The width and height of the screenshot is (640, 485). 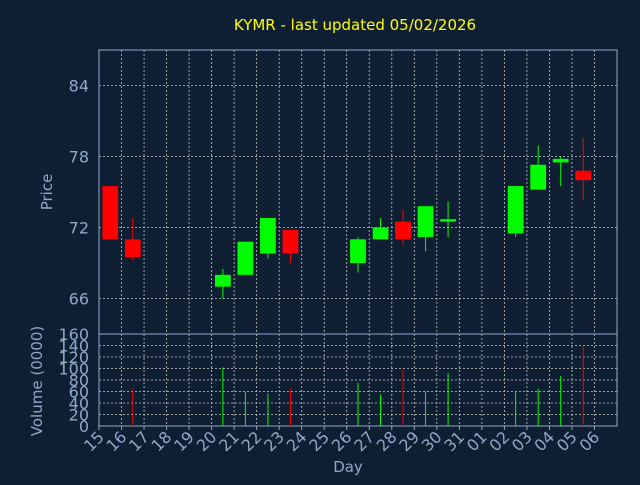 I want to click on price-tick-label: 84, so click(x=79, y=86).